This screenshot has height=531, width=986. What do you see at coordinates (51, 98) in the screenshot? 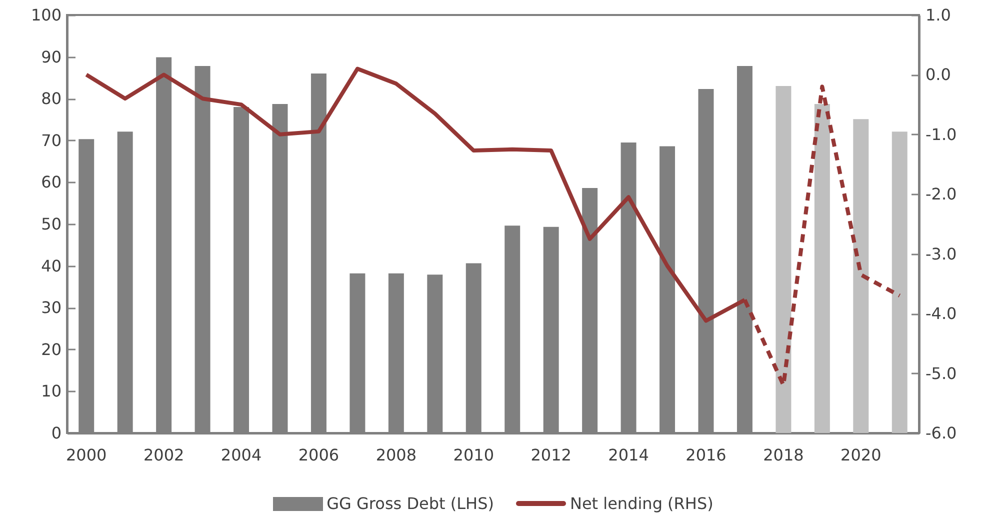
I see `y-tick-label: 80` at bounding box center [51, 98].